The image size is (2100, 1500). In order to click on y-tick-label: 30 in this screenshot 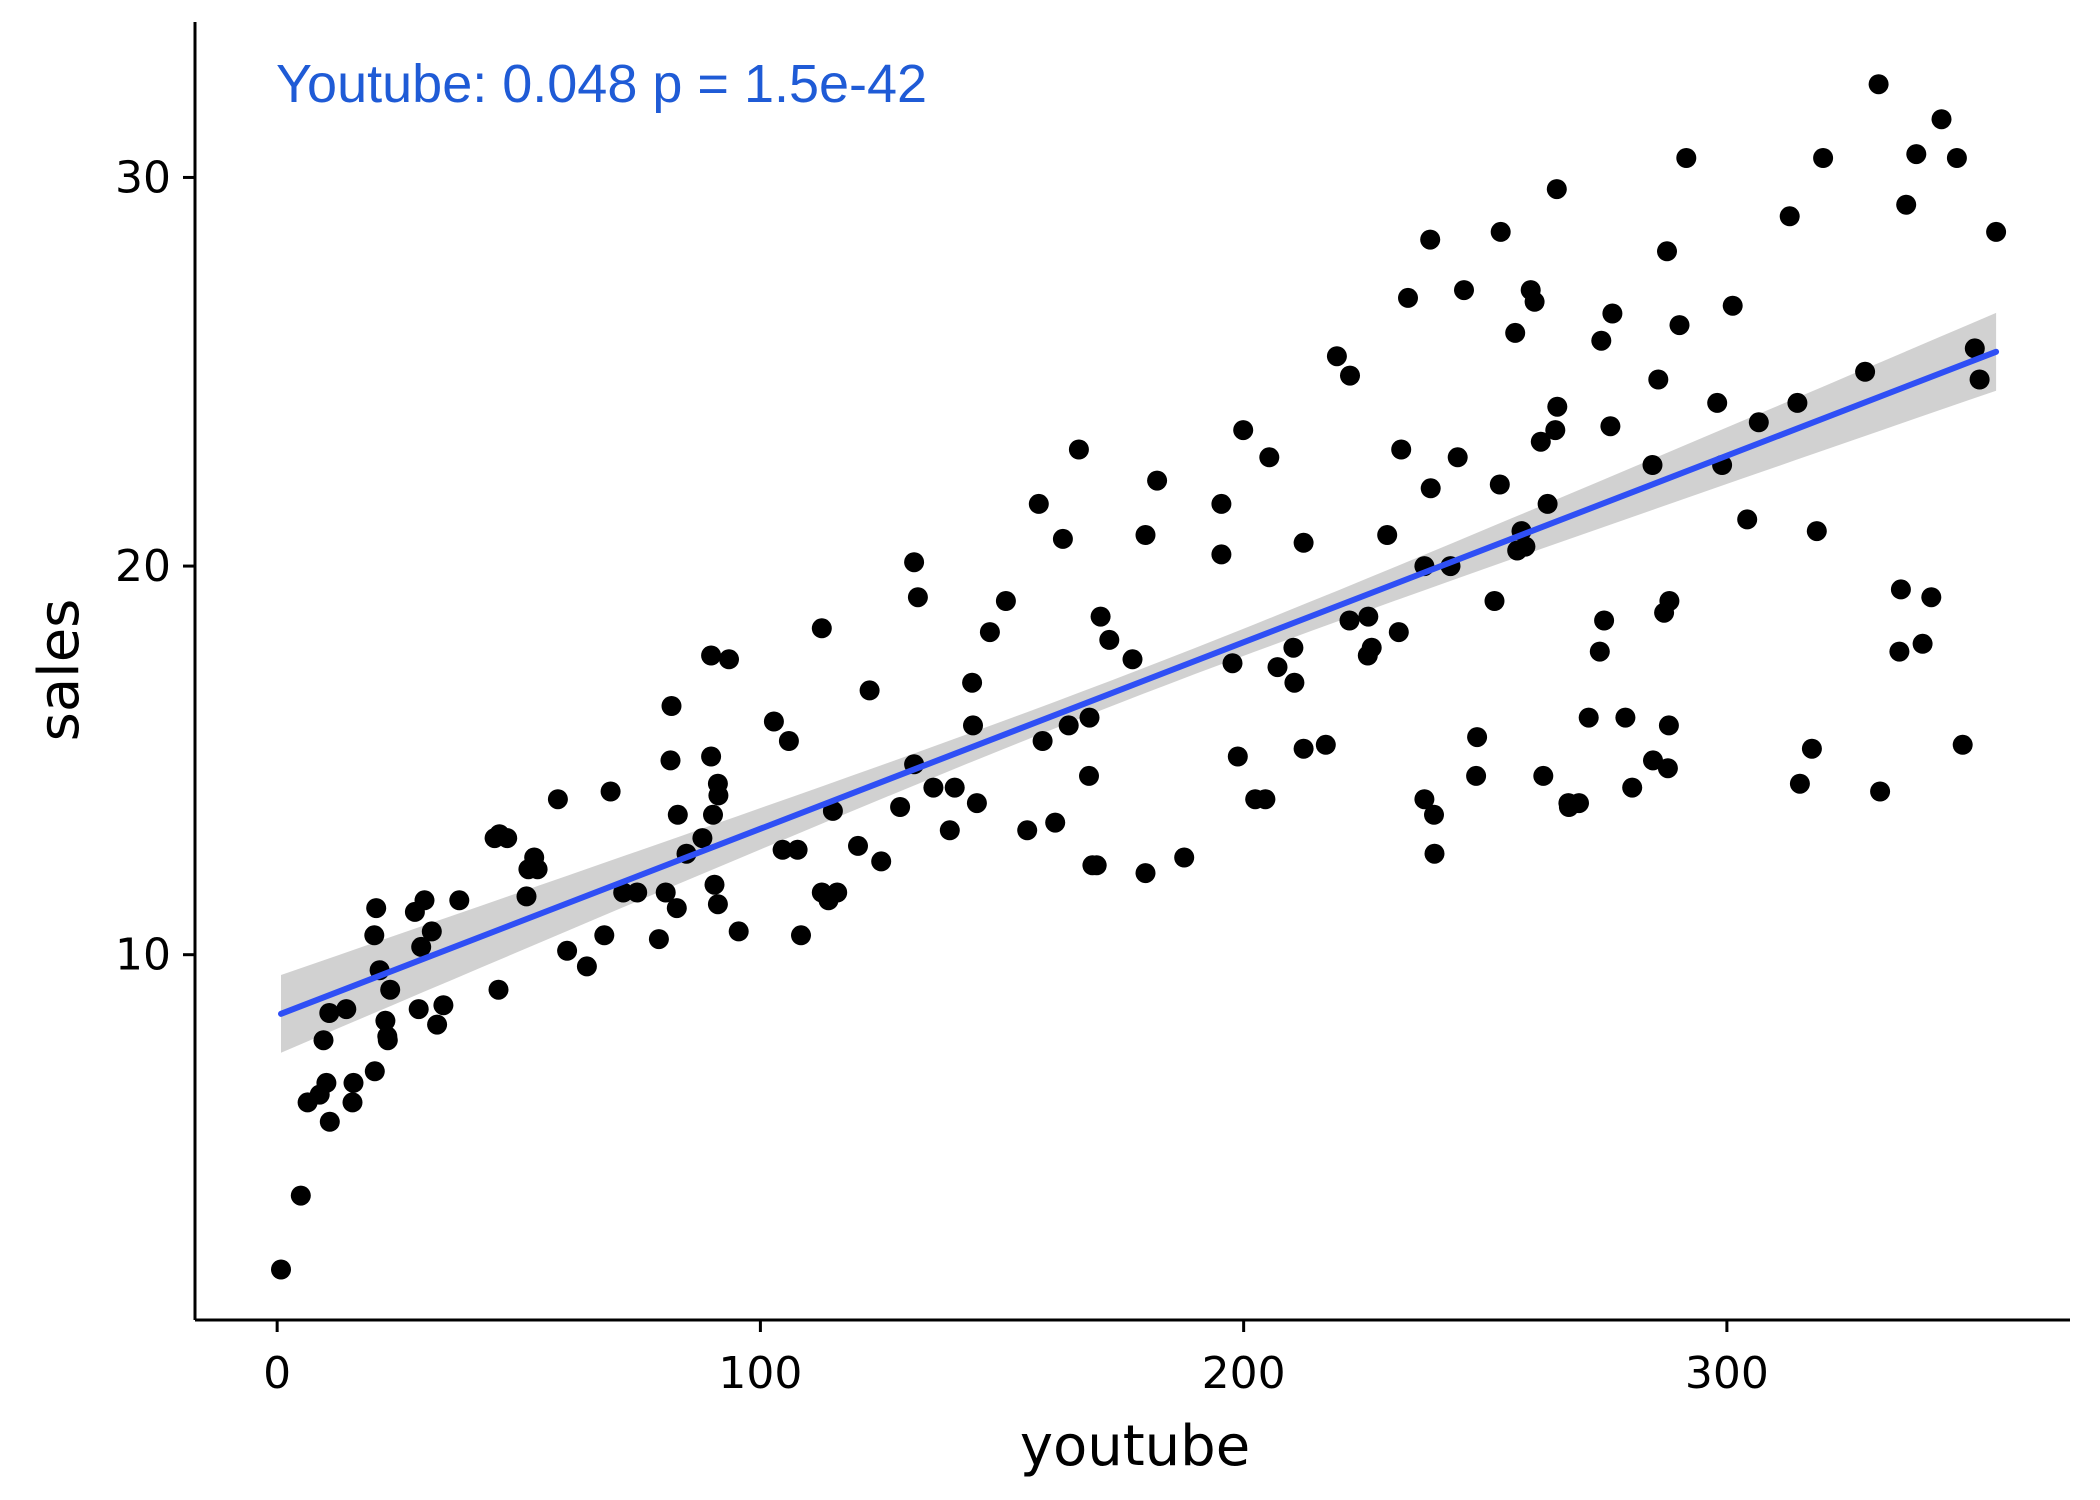, I will do `click(143, 177)`.